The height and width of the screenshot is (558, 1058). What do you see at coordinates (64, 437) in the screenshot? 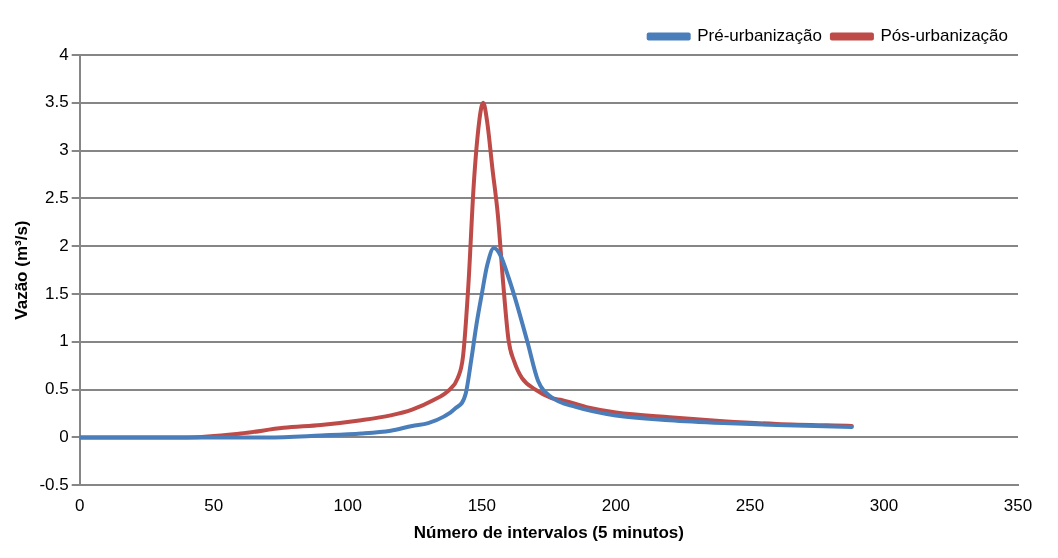
I see `y-tick-label: 0` at bounding box center [64, 437].